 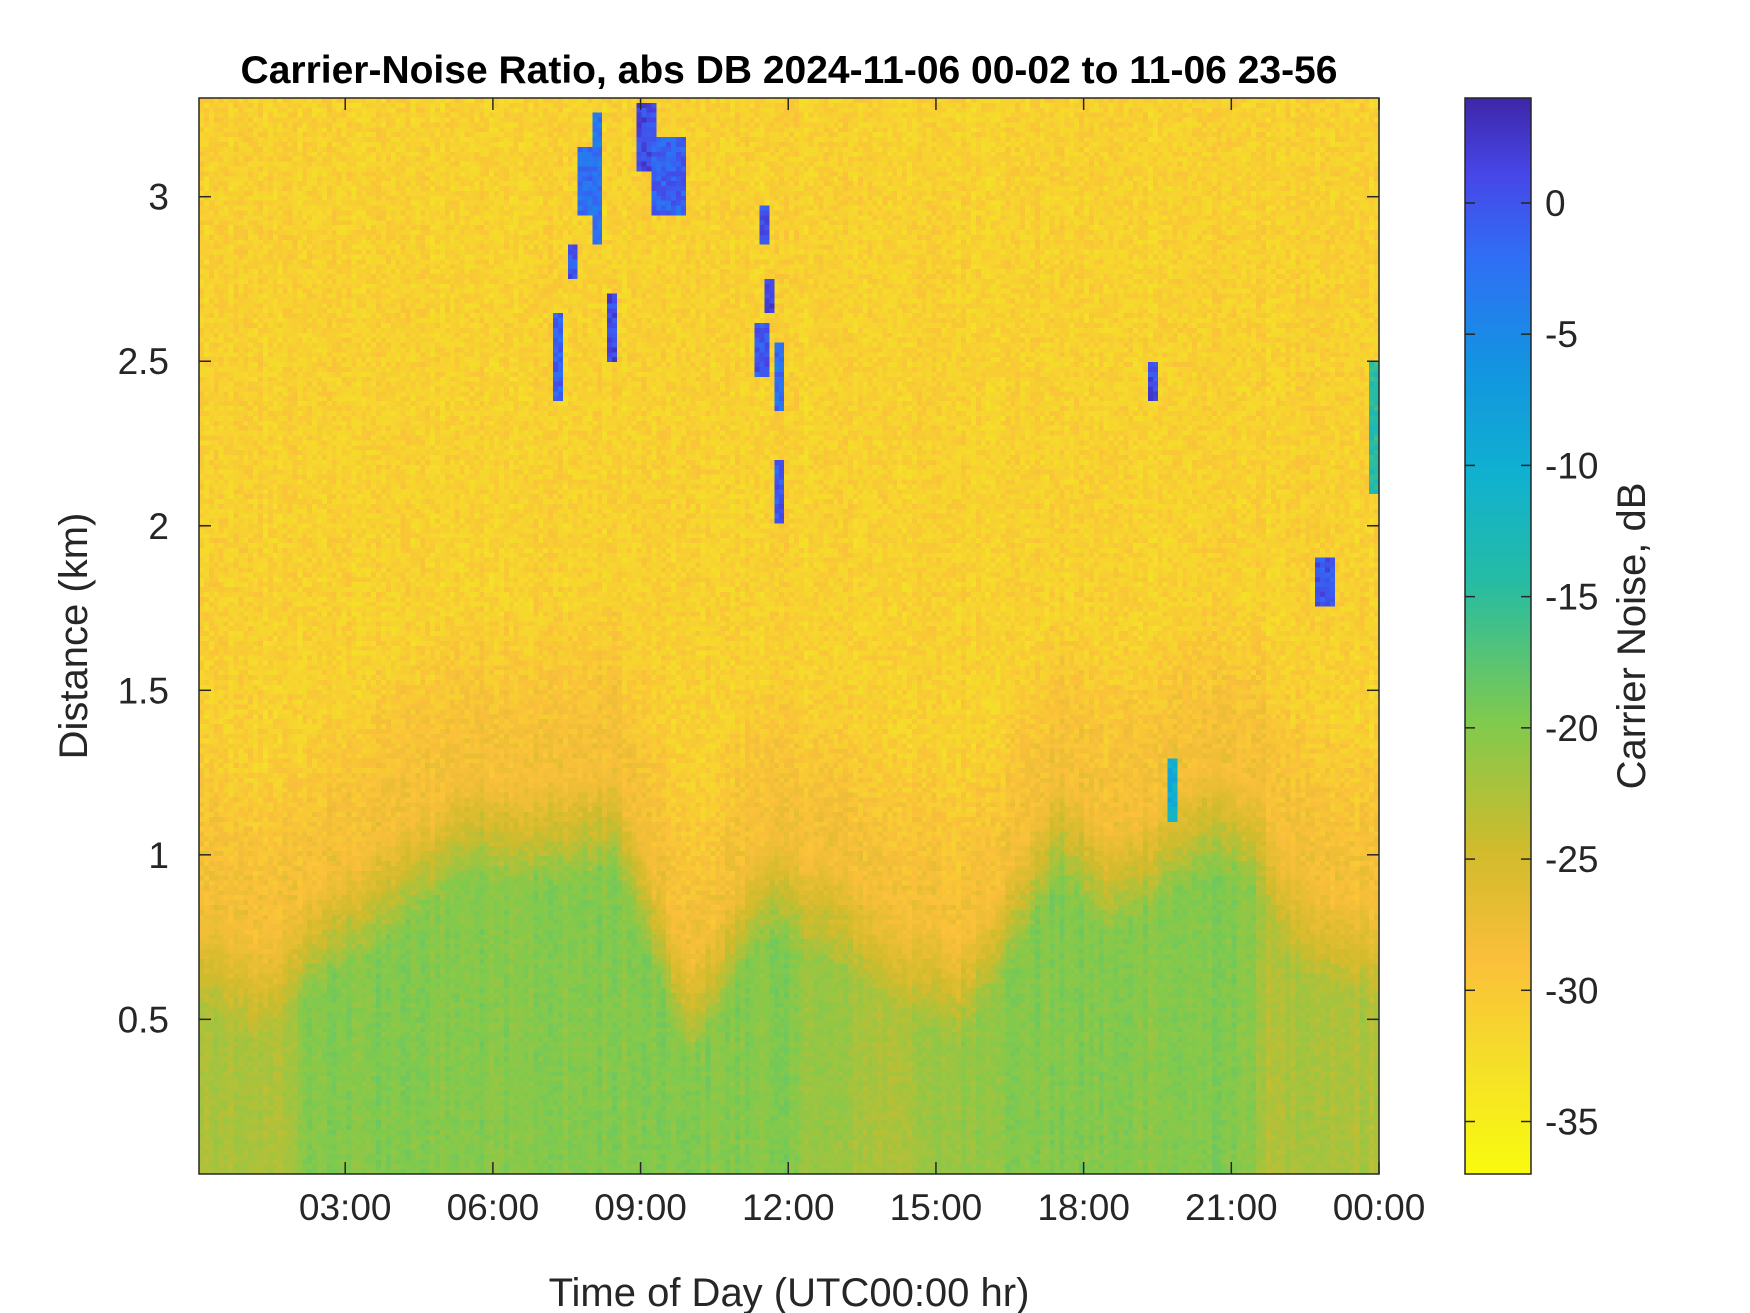 I want to click on colorbar, so click(x=1498, y=636).